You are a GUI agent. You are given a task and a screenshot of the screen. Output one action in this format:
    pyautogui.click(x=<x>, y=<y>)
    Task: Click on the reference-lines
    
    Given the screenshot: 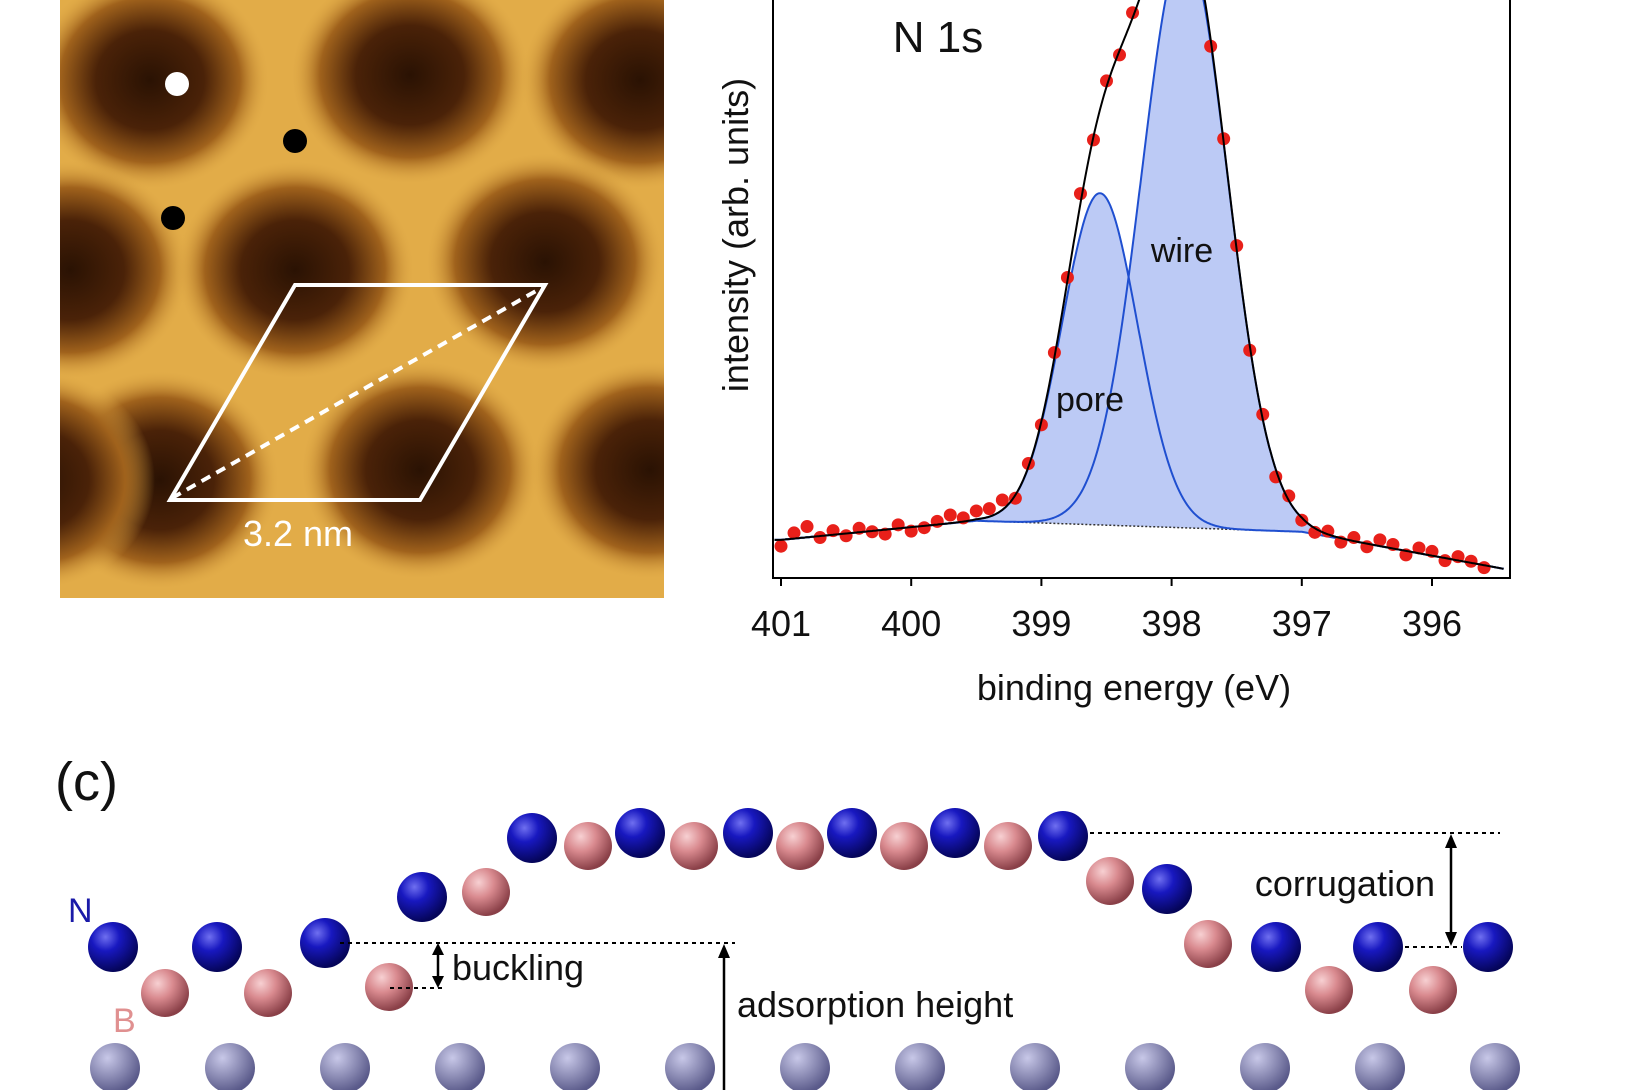 What is the action you would take?
    pyautogui.click(x=920, y=910)
    